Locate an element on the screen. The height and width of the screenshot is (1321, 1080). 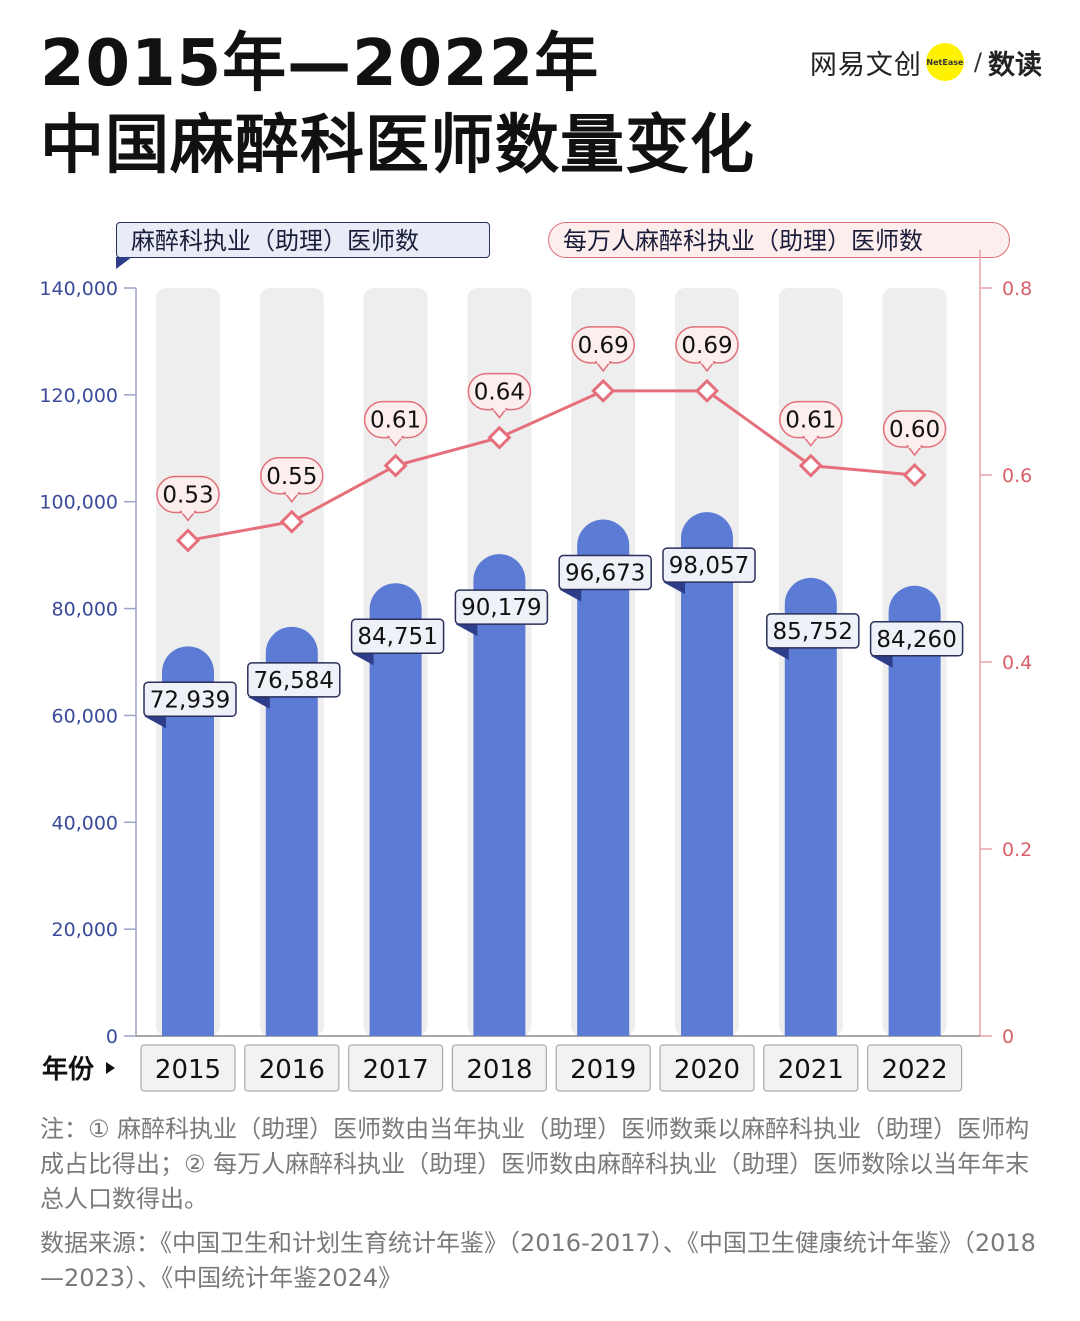
line-value-label: 0.60 is located at coordinates (914, 433).